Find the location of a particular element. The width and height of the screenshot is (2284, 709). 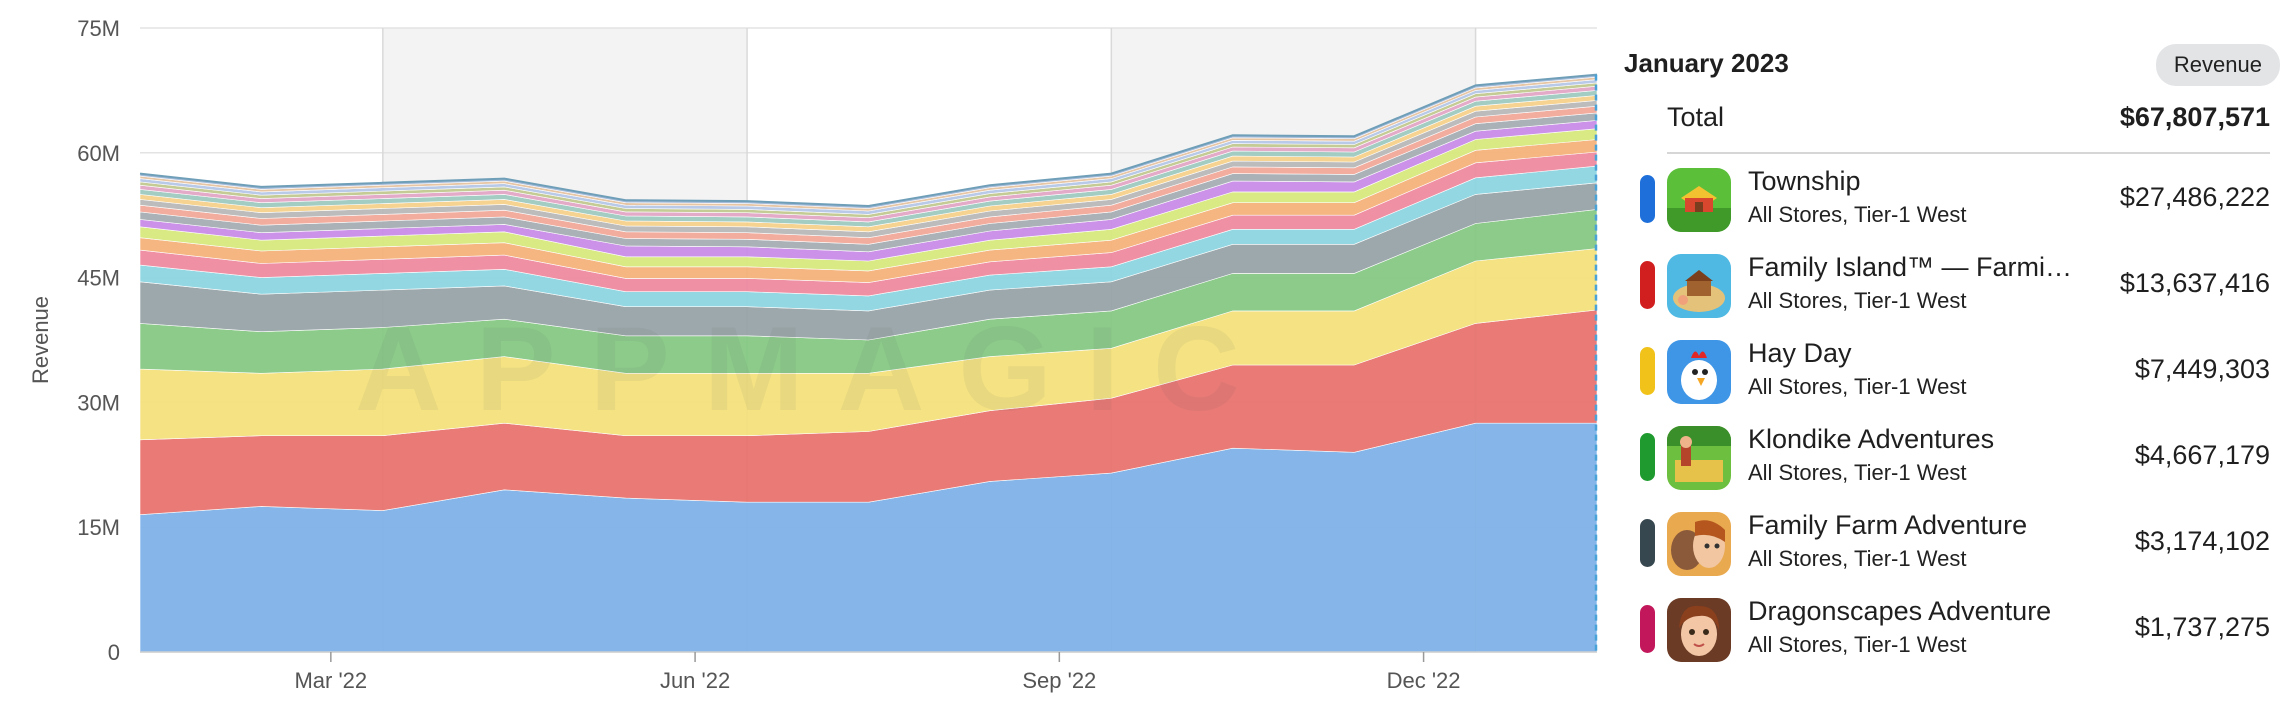

app-name: Hay Day is located at coordinates (1800, 353).